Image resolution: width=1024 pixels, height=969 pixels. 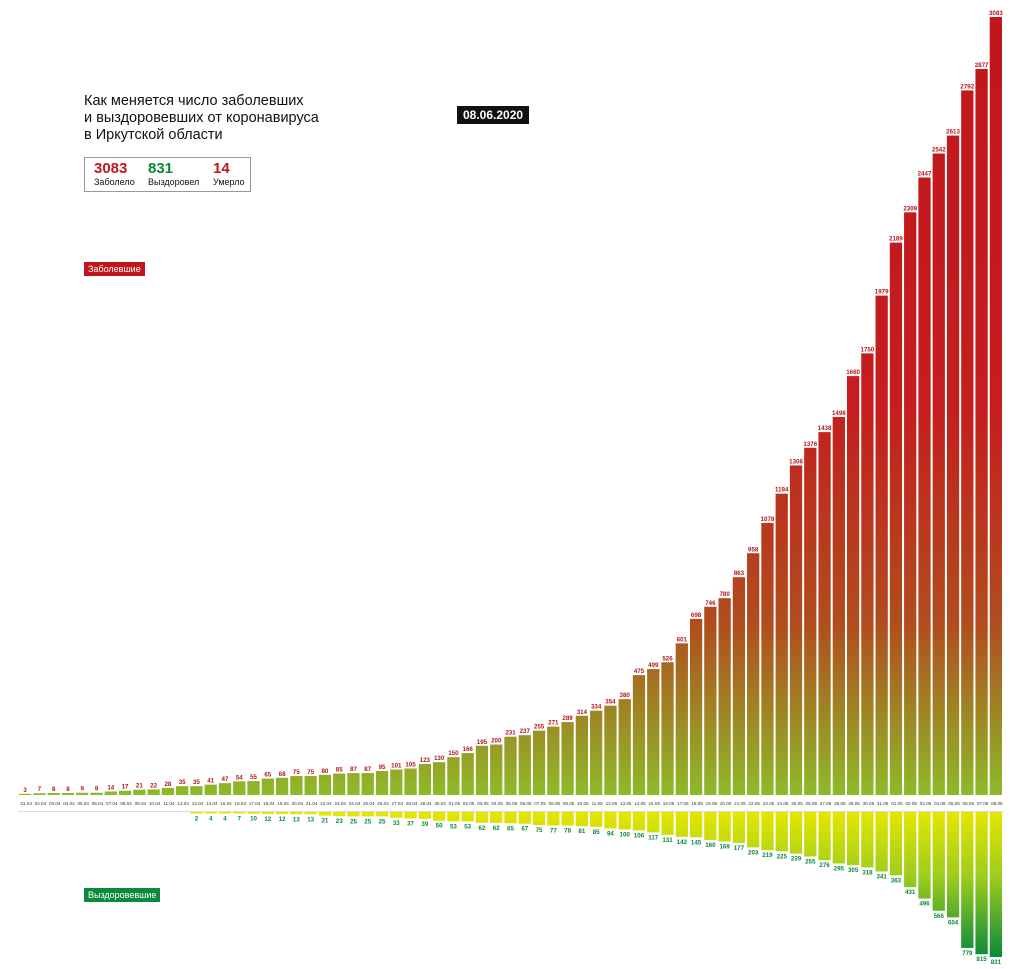 I want to click on infected-value-label: 80, so click(x=324, y=771).